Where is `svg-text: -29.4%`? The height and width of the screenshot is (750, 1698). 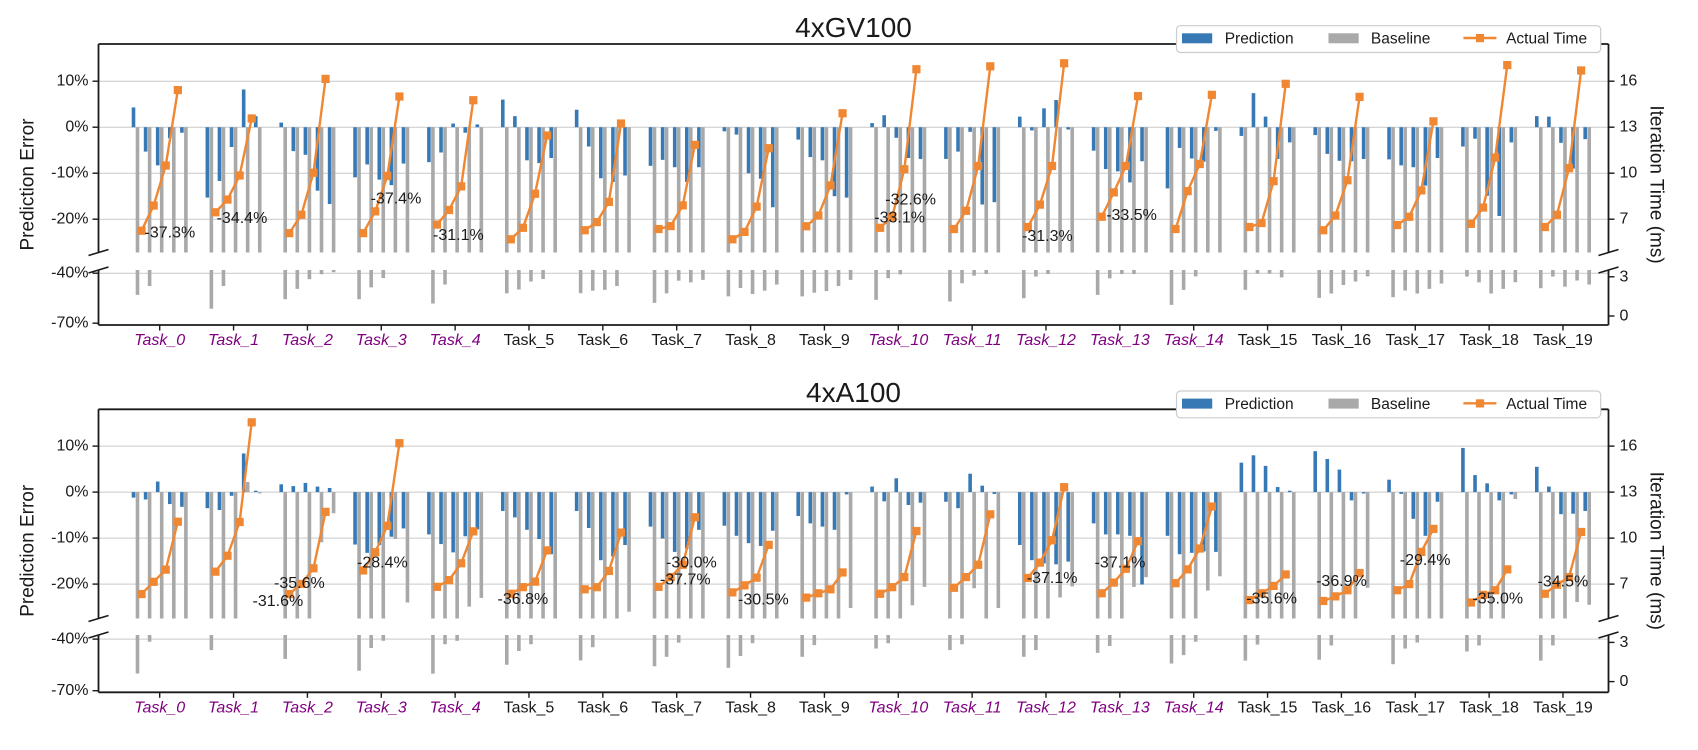 svg-text: -29.4% is located at coordinates (1425, 560).